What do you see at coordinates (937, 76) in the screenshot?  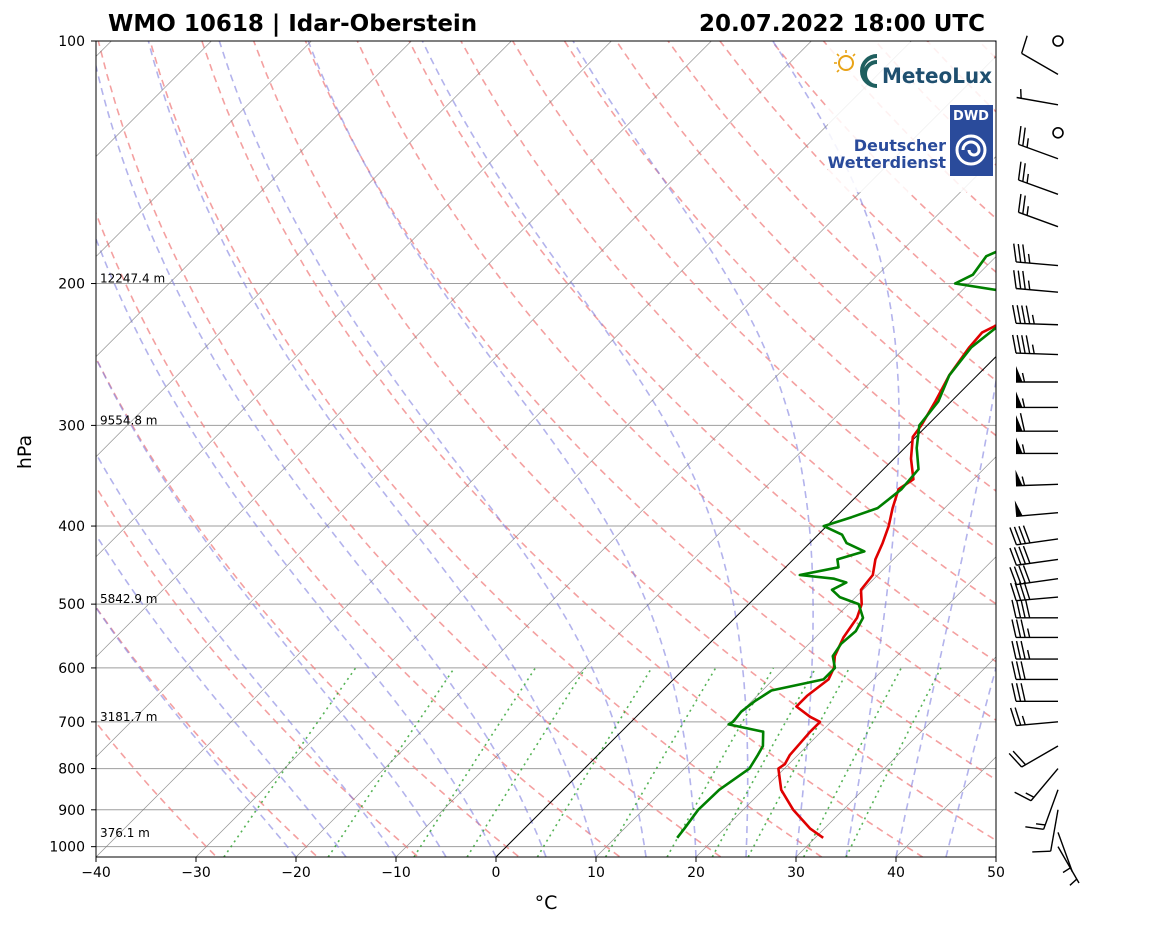 I see `meteolux-logo-text: MeteoLux` at bounding box center [937, 76].